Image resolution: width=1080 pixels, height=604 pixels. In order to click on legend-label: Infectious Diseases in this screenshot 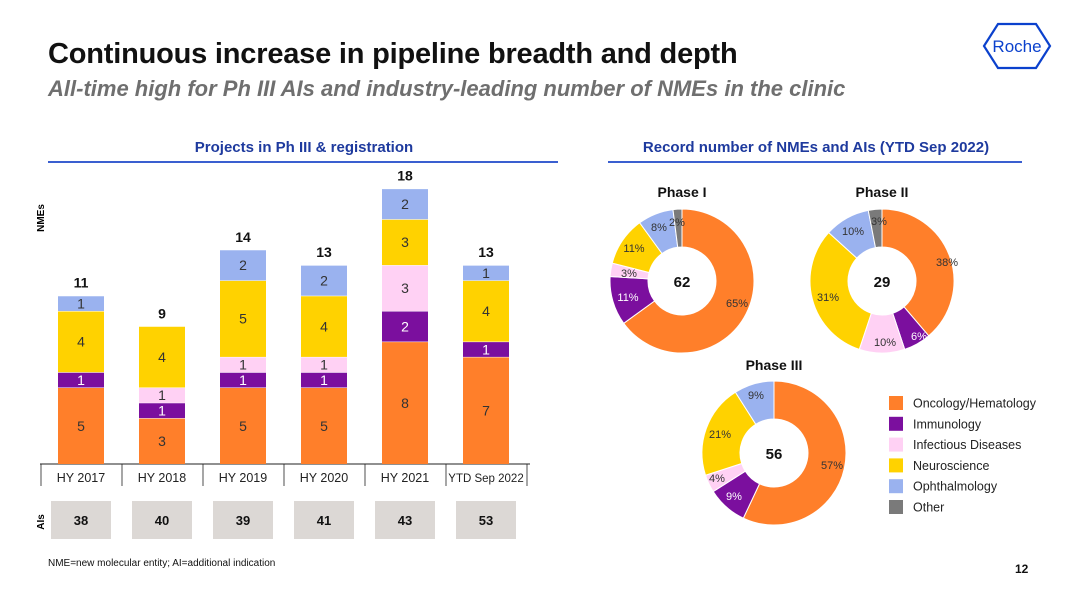, I will do `click(967, 445)`.